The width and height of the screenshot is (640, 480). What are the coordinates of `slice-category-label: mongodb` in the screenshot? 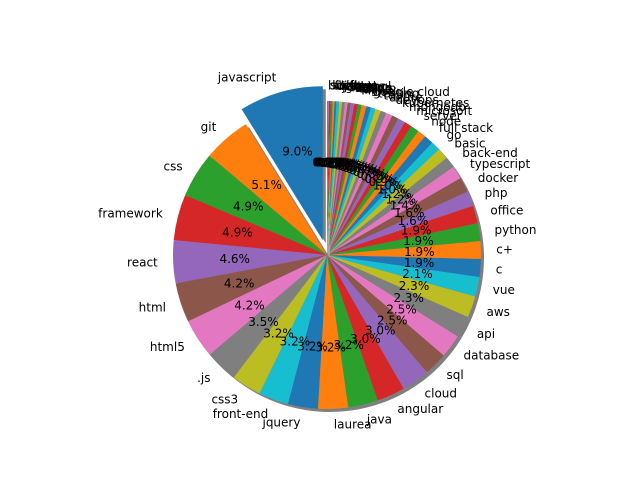 It's located at (437, 107).